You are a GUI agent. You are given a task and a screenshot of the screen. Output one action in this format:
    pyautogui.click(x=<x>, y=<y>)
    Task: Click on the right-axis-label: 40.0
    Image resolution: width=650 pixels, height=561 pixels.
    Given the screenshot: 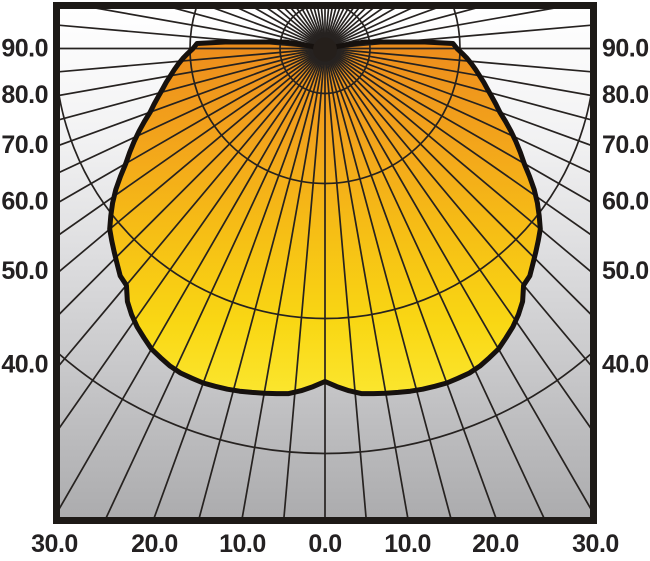 What is the action you would take?
    pyautogui.click(x=625, y=364)
    